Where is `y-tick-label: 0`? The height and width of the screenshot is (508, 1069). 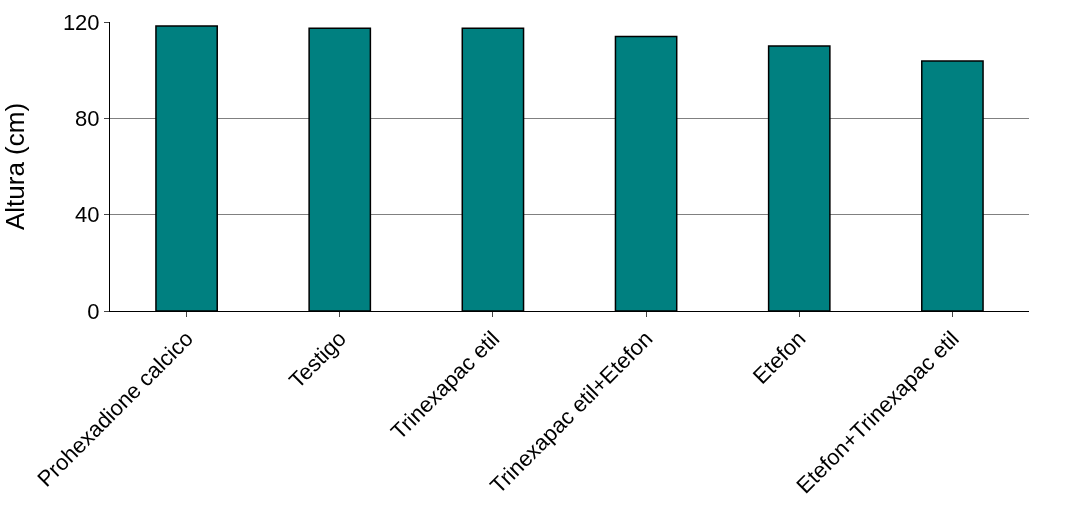
y-tick-label: 0 is located at coordinates (93, 311).